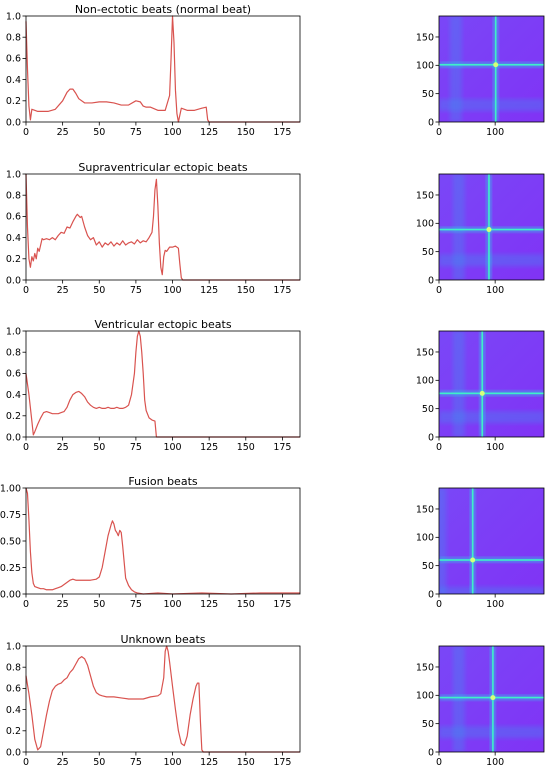 The height and width of the screenshot is (772, 557). What do you see at coordinates (10, 594) in the screenshot?
I see `y-tick-label: 0.00` at bounding box center [10, 594].